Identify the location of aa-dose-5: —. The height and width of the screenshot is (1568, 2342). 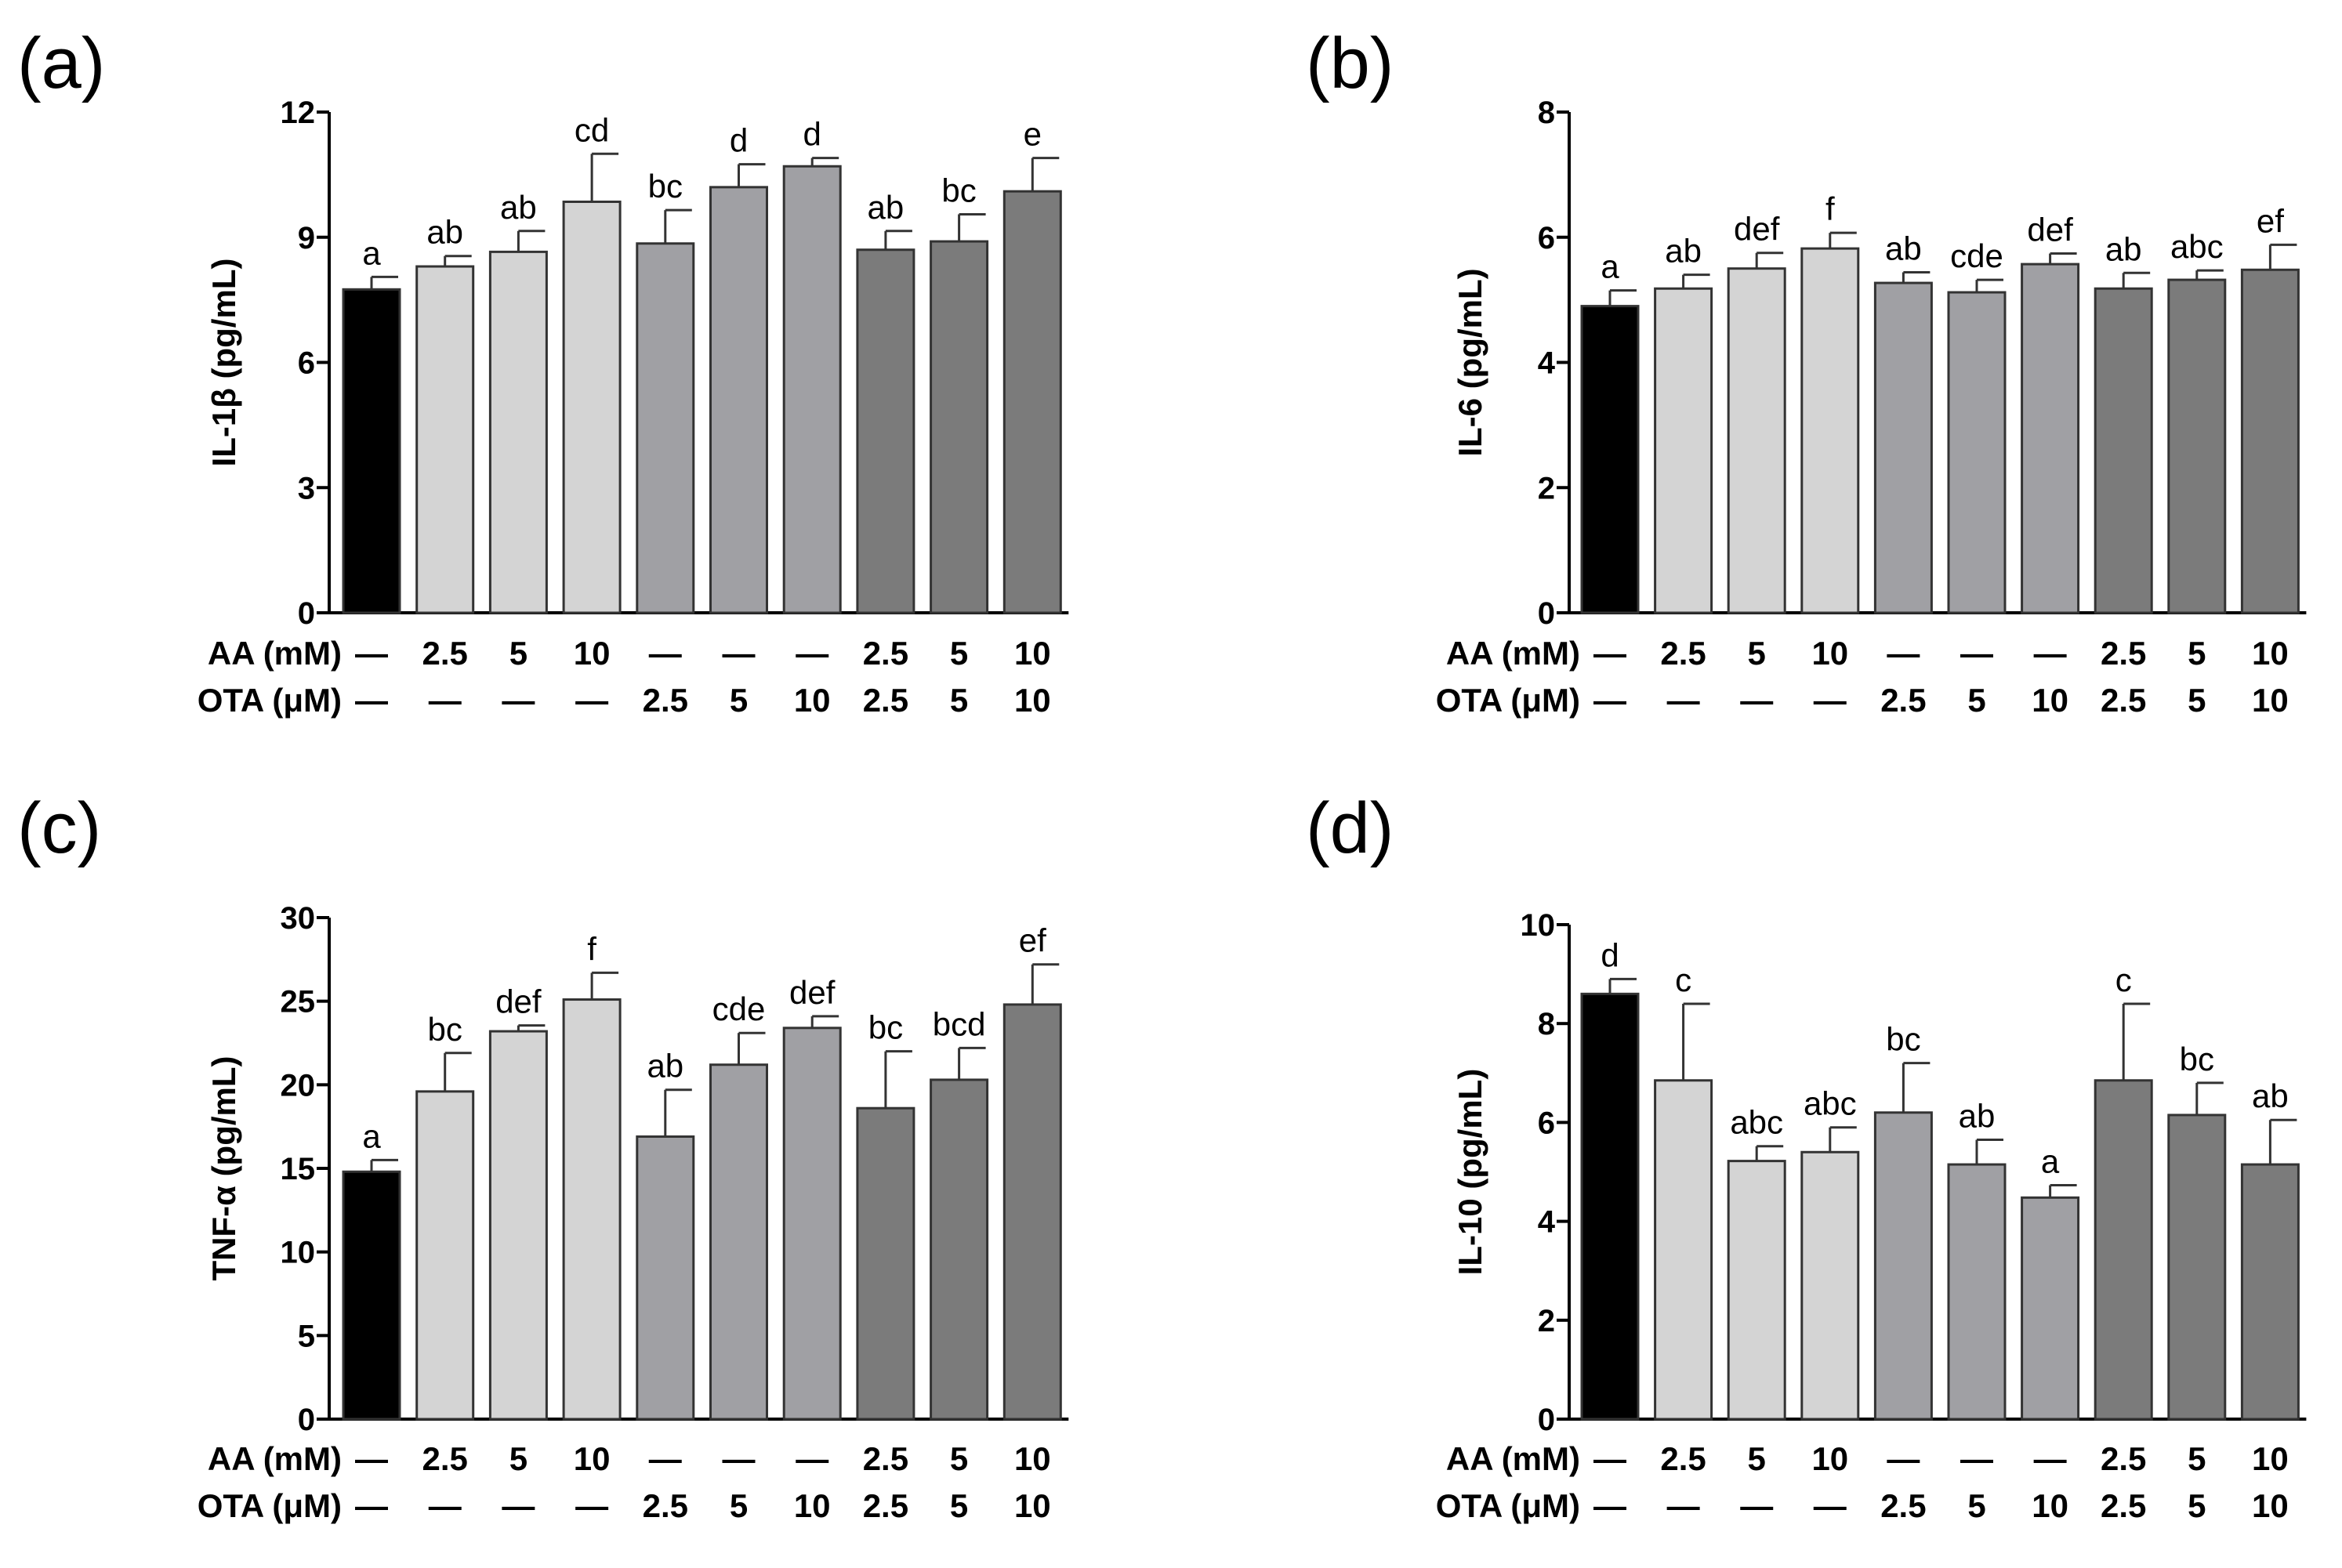
(1903, 653).